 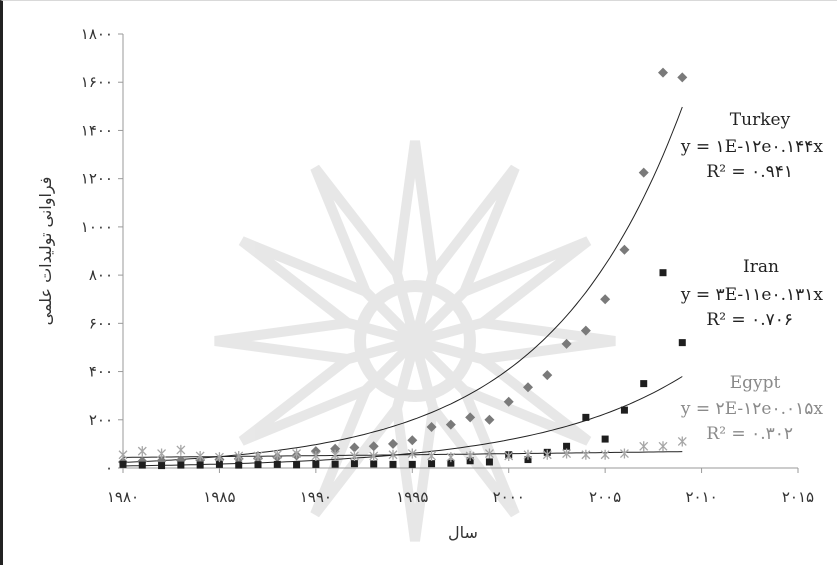 I want to click on egypt-r2: R² = ۰.۳۰۲, so click(x=749, y=434).